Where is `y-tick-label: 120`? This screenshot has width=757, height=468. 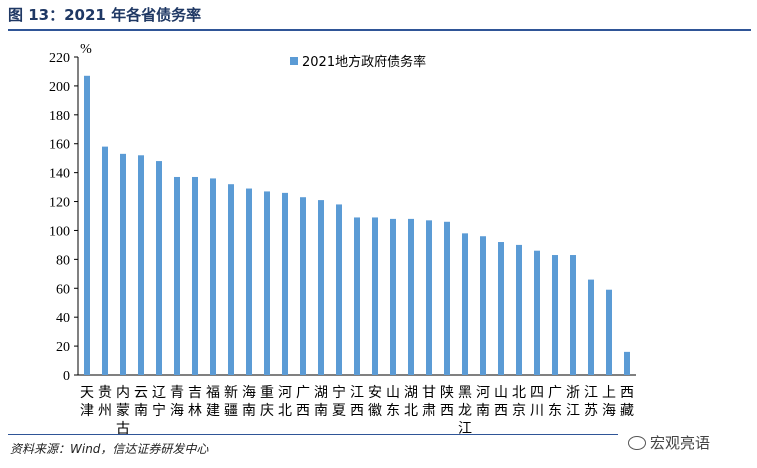
y-tick-label: 120 is located at coordinates (59, 203).